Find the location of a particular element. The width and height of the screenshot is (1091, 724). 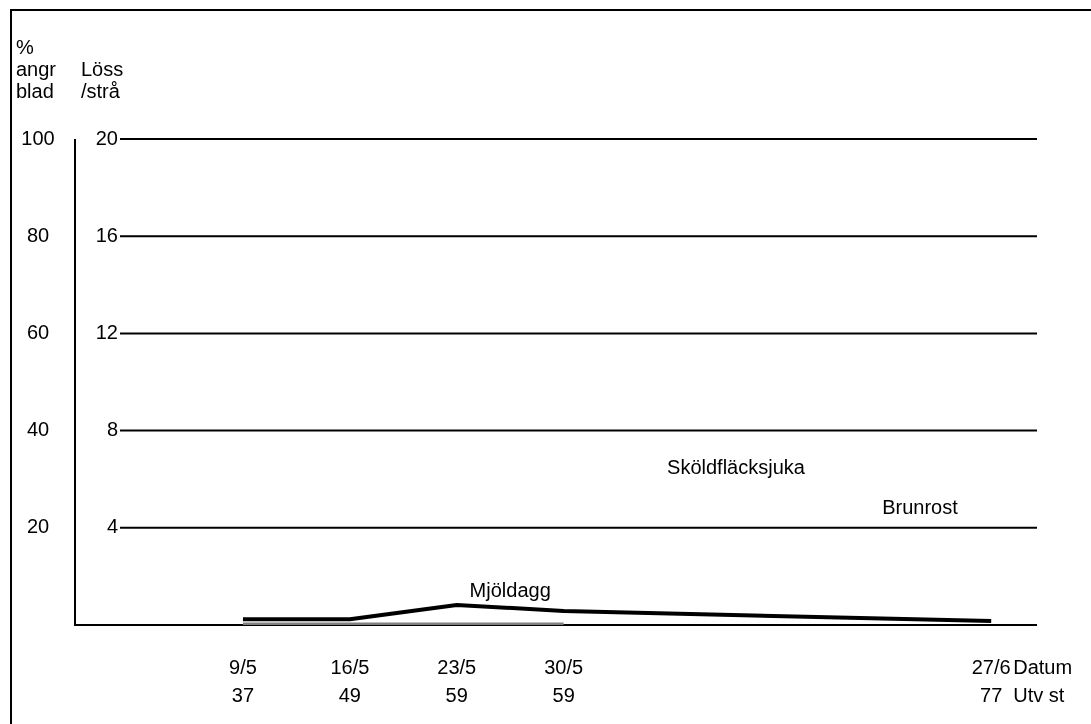

y2-tick-label: 8 is located at coordinates (112, 429).